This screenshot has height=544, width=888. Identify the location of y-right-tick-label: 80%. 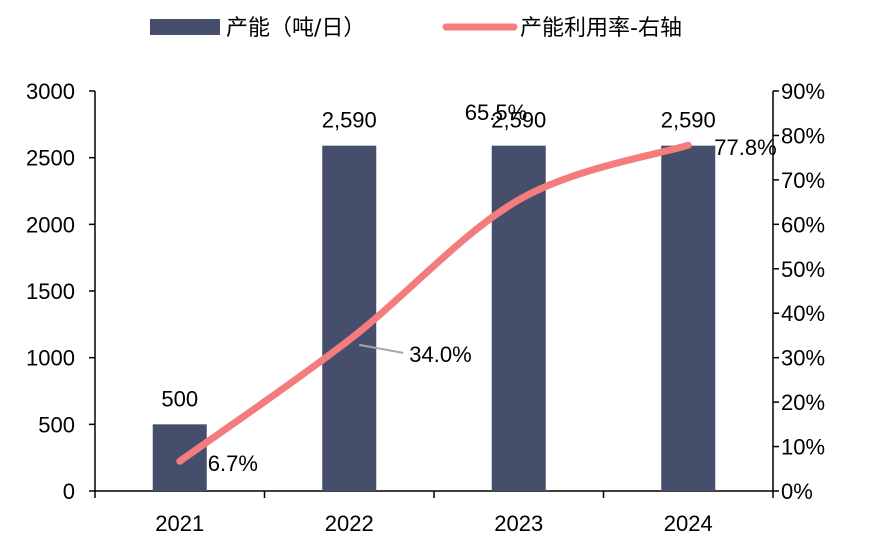
(803, 135).